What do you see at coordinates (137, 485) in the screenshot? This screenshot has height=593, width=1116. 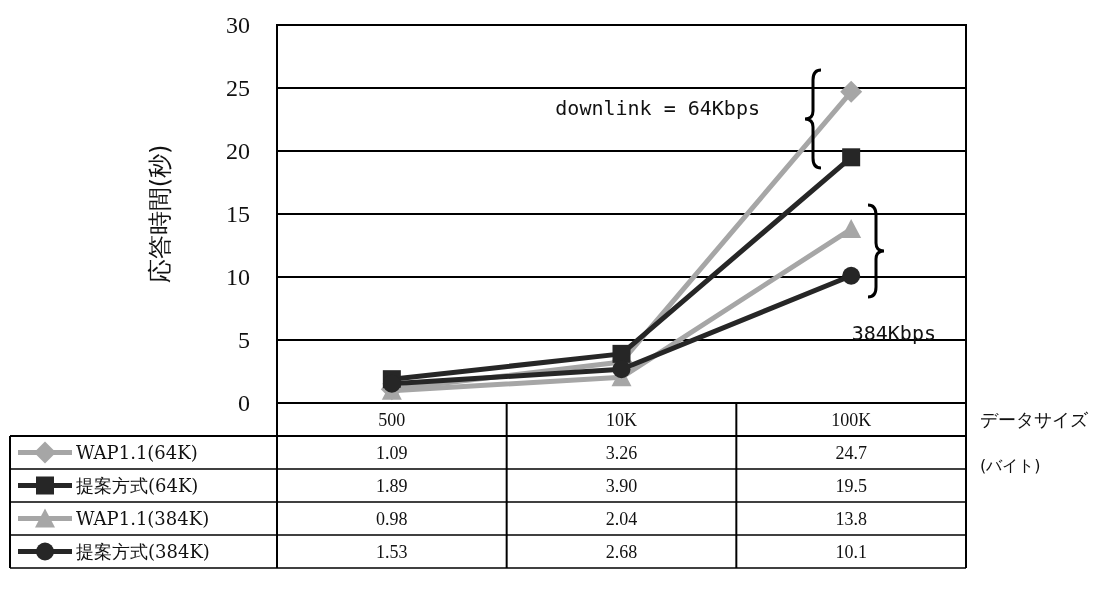 I see `legend-label: 提案方式(64K)` at bounding box center [137, 485].